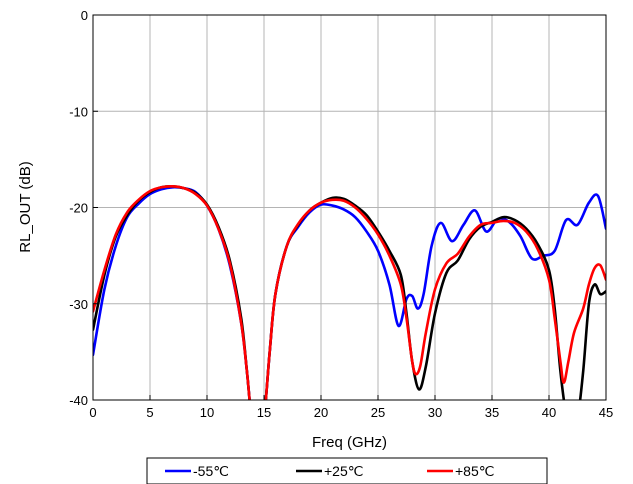 The height and width of the screenshot is (484, 633). Describe the element at coordinates (351, 407) in the screenshot. I see `x-axis-ticks: 0 5 10 15 20 25 30 35 40 45` at that location.